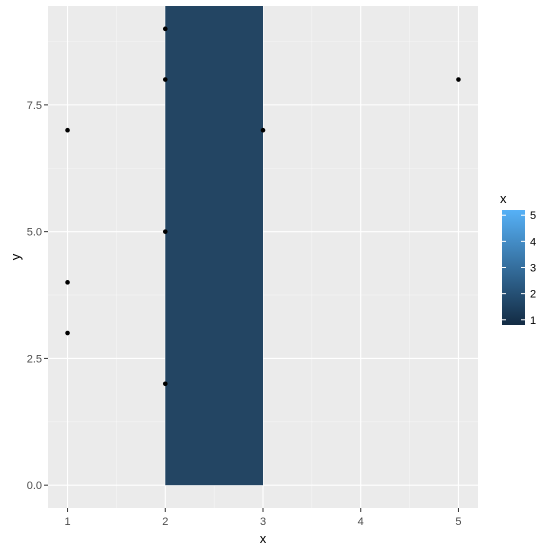  What do you see at coordinates (263, 522) in the screenshot?
I see `x-tick-label: 3` at bounding box center [263, 522].